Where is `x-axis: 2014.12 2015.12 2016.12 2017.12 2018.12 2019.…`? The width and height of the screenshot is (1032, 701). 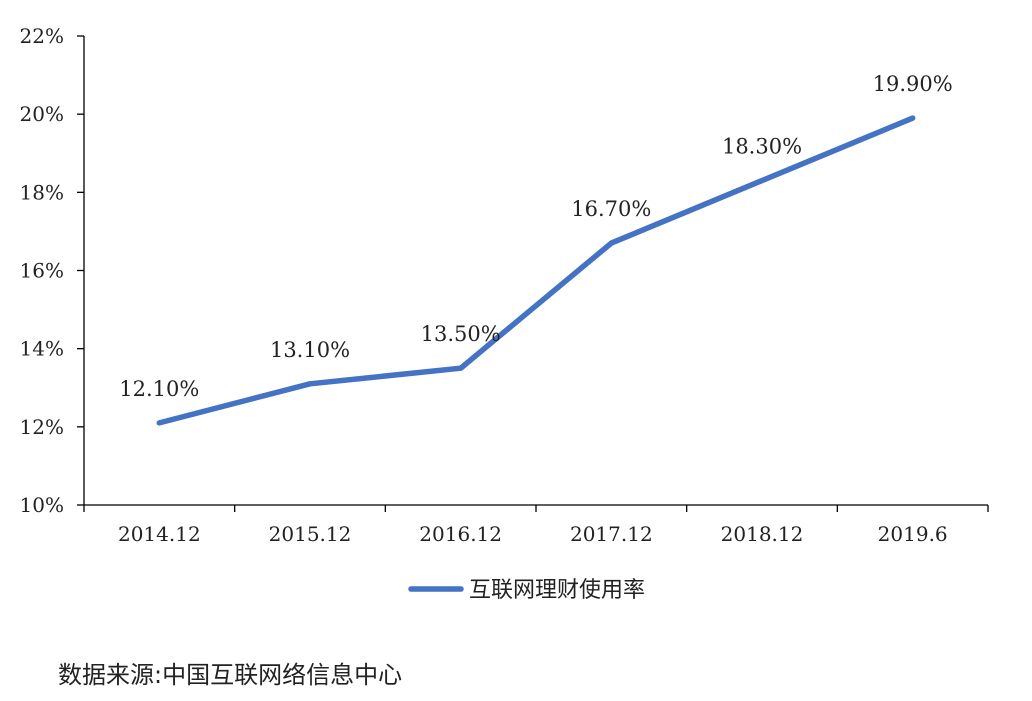
x-axis: 2014.12 2015.12 2016.12 2017.12 2018.12 2019.… is located at coordinates (536, 525).